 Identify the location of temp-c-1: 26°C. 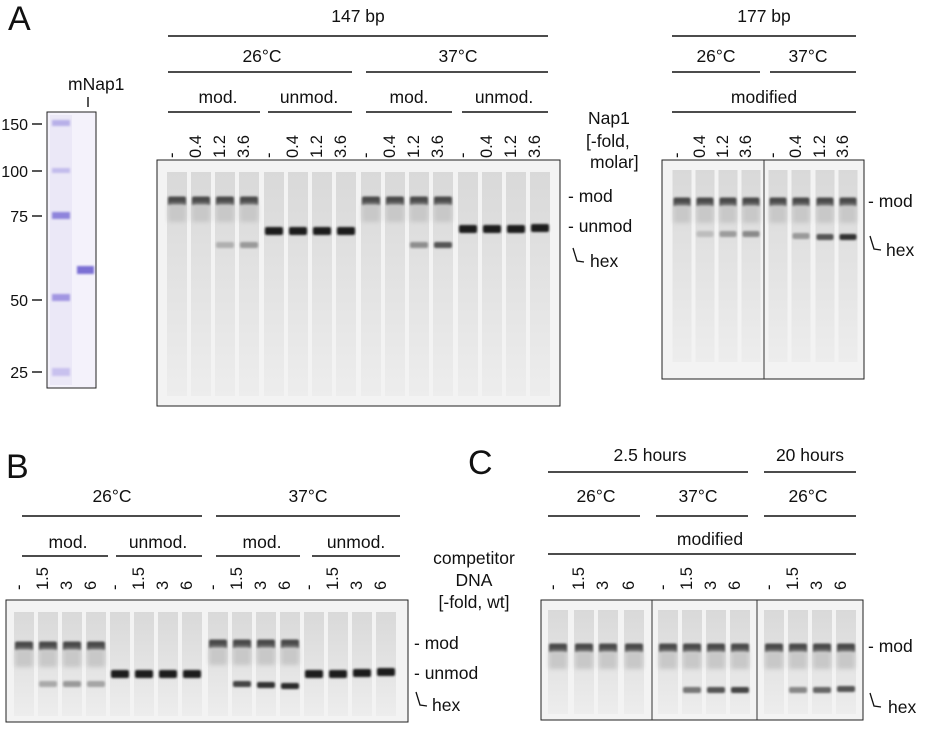
(595, 496).